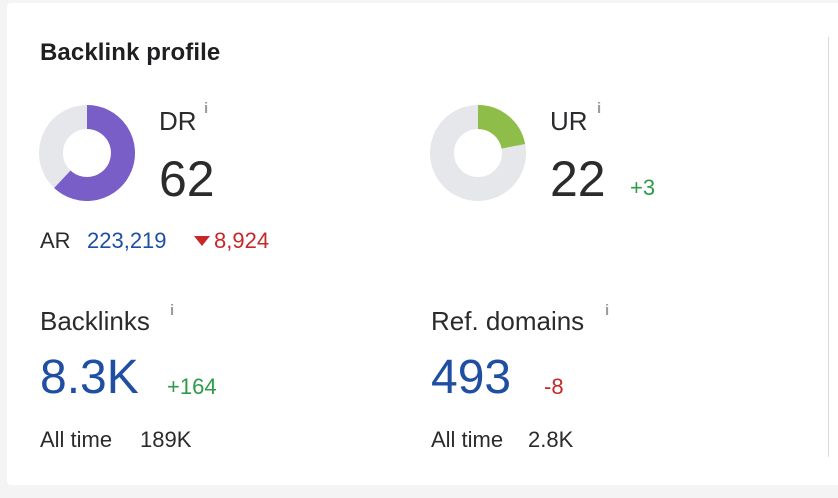 The image size is (838, 498). What do you see at coordinates (178, 121) in the screenshot?
I see `dr-label: DR` at bounding box center [178, 121].